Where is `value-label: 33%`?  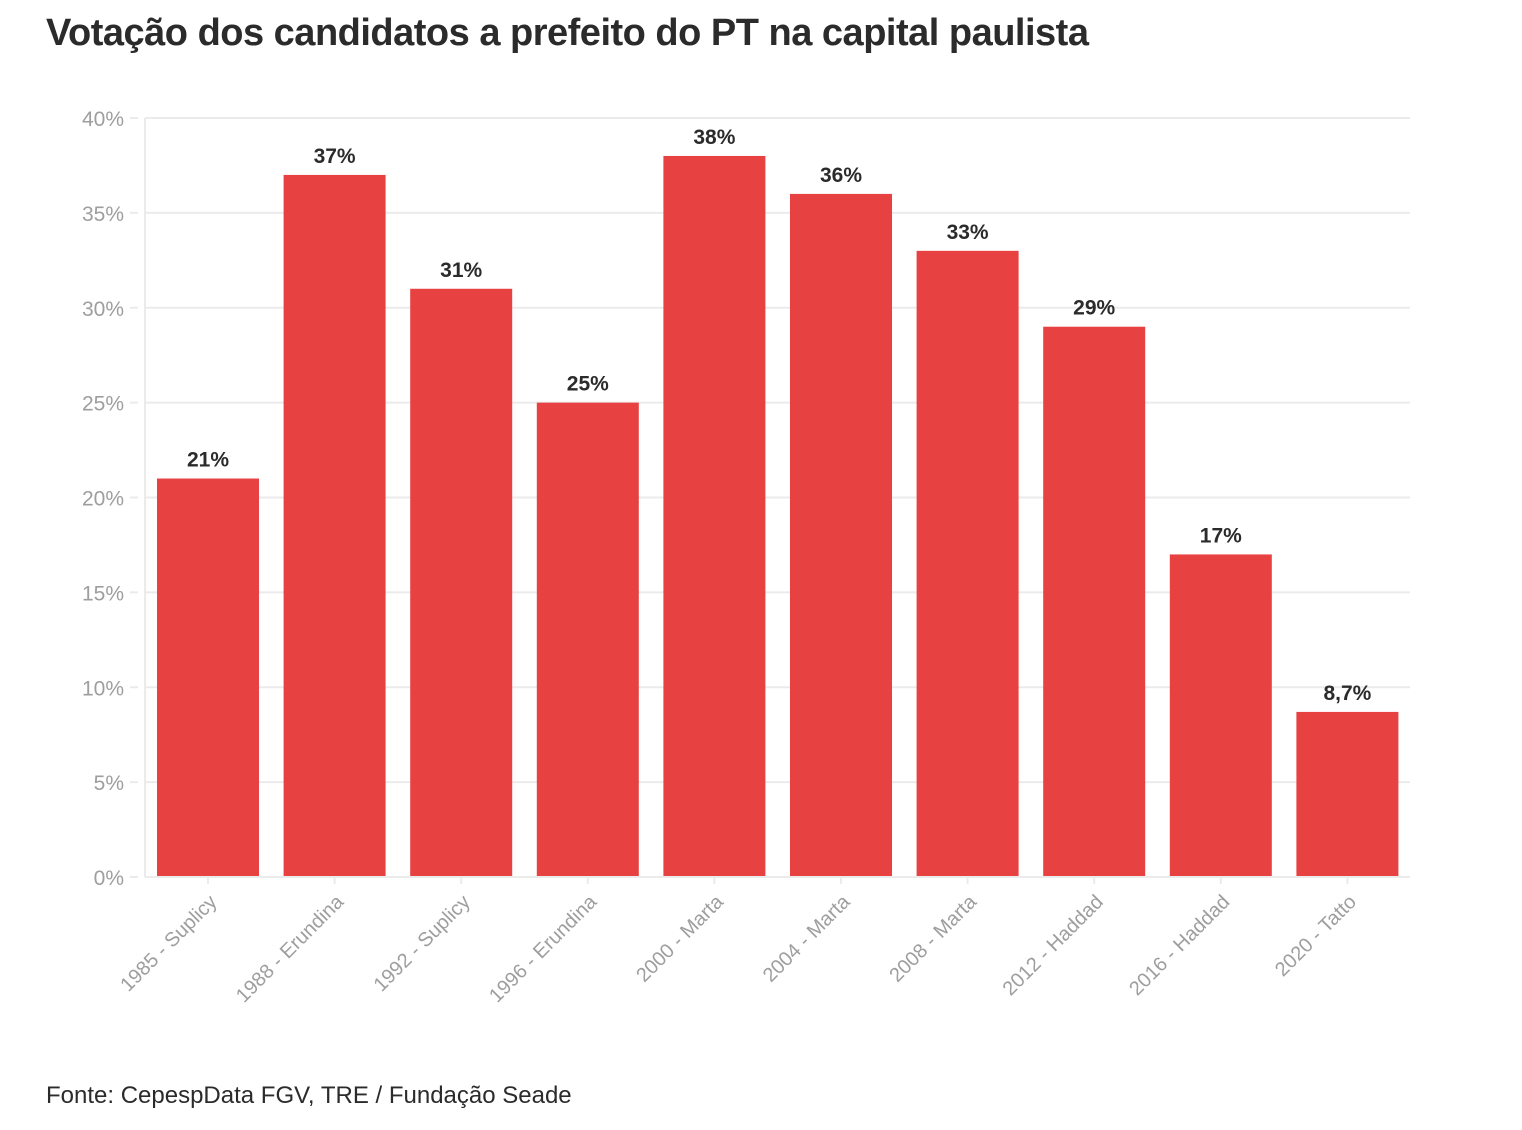 value-label: 33% is located at coordinates (968, 232).